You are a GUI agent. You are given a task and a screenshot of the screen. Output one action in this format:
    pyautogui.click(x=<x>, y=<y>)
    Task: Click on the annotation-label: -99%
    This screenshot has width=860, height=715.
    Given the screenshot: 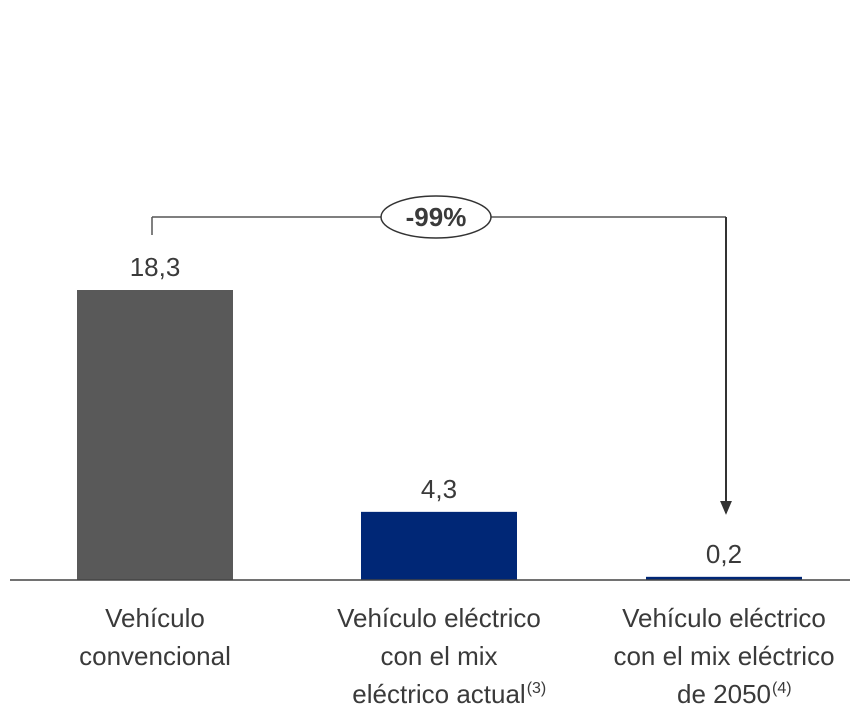 What is the action you would take?
    pyautogui.click(x=436, y=217)
    